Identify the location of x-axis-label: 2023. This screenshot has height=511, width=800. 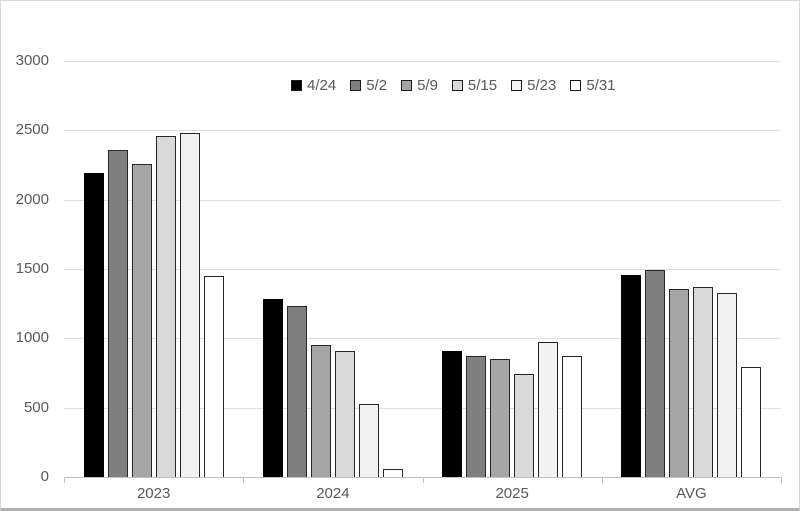
(153, 493).